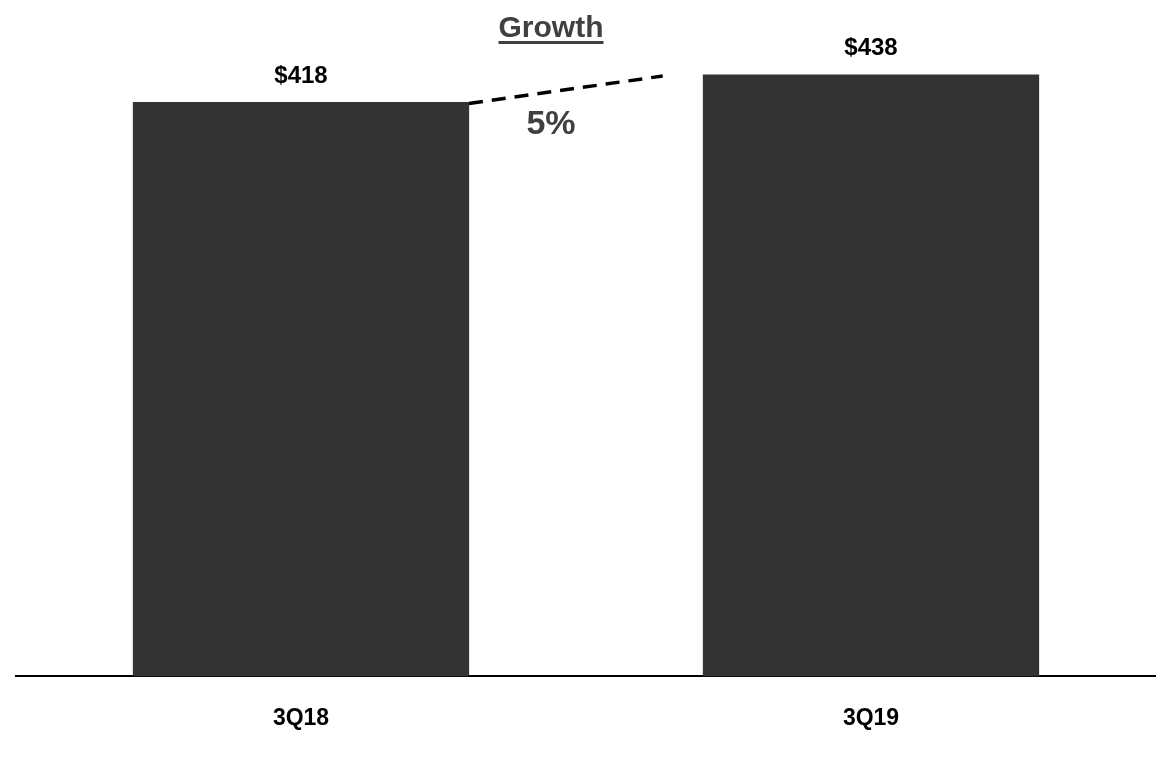  What do you see at coordinates (871, 47) in the screenshot?
I see `data-label: $438` at bounding box center [871, 47].